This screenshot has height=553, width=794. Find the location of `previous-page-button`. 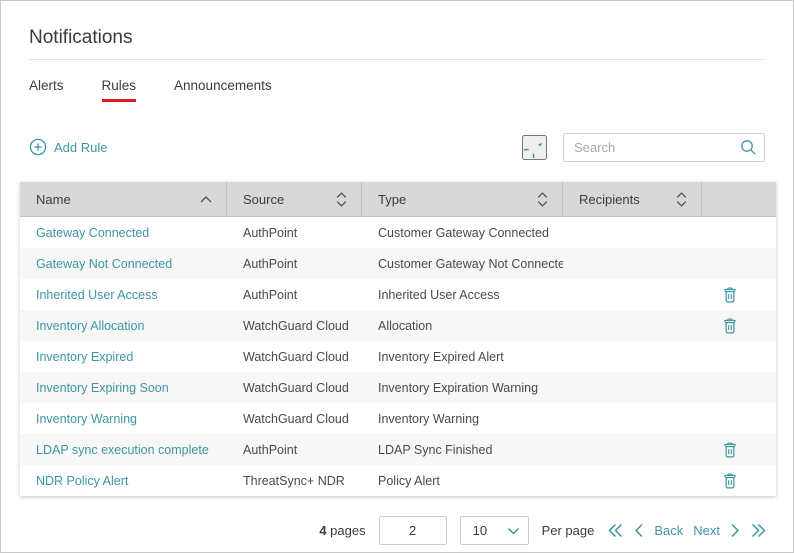

previous-page-button is located at coordinates (639, 530).